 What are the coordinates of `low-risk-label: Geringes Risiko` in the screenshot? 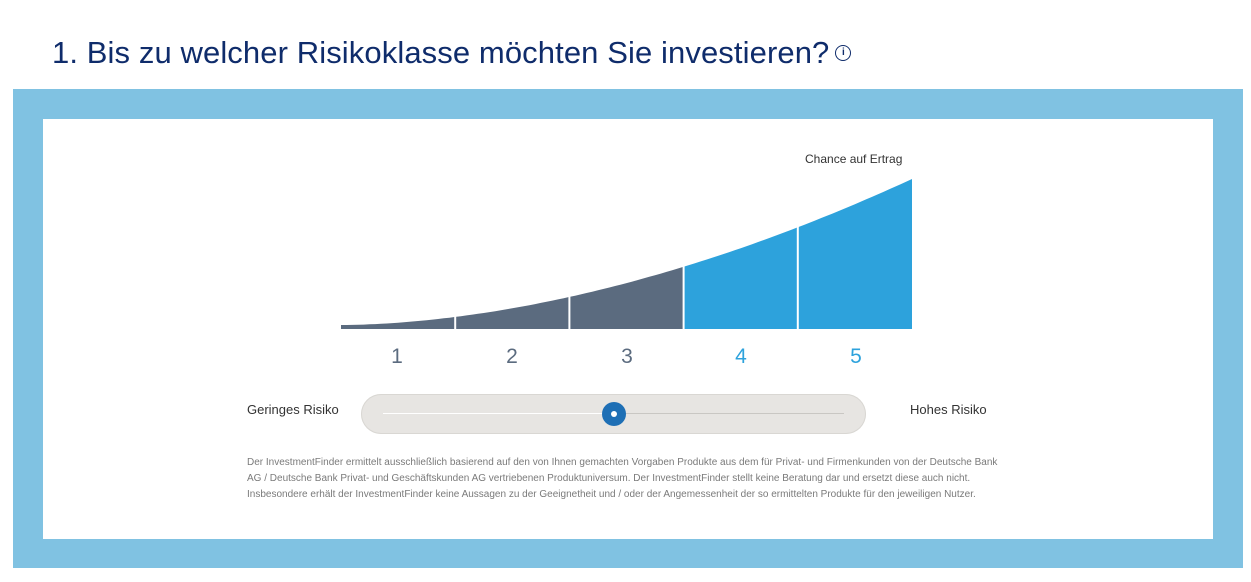 It's located at (293, 409).